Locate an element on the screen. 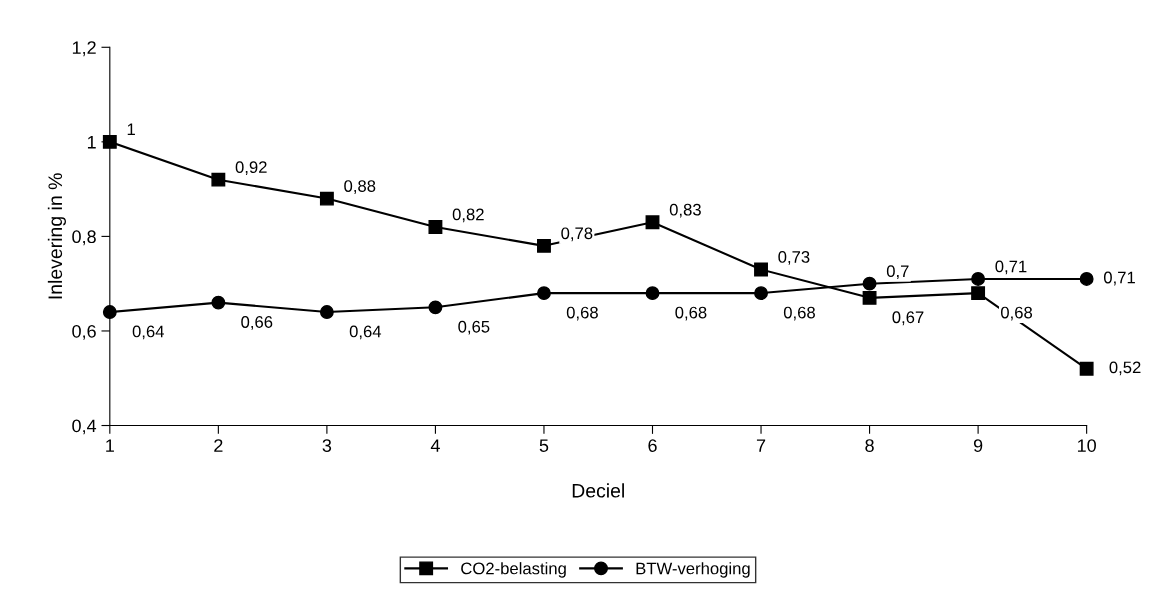 This screenshot has width=1156, height=591. y-tick-label: 1 is located at coordinates (91, 142).